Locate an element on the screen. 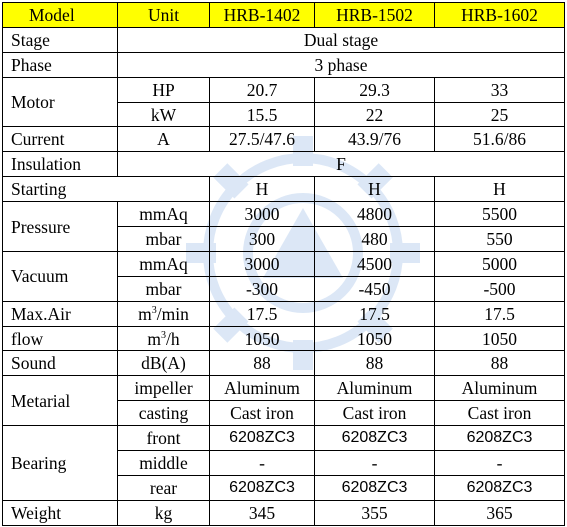  material-label: Metarial is located at coordinates (60, 401).